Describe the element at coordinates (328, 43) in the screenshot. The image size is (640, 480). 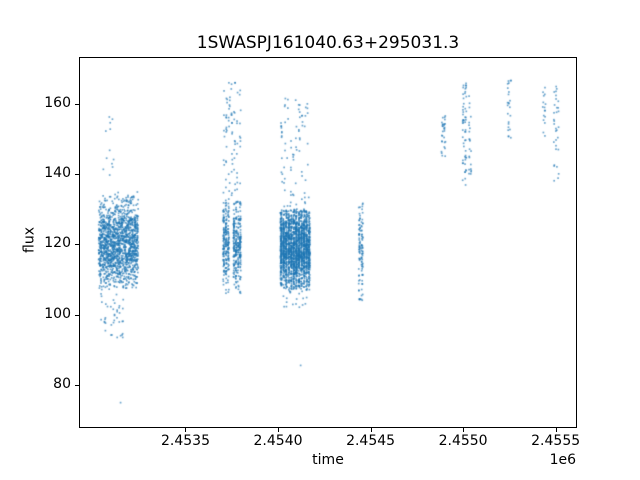
I see `chart-title: 1SWASPJ161040.63+295031.3` at that location.